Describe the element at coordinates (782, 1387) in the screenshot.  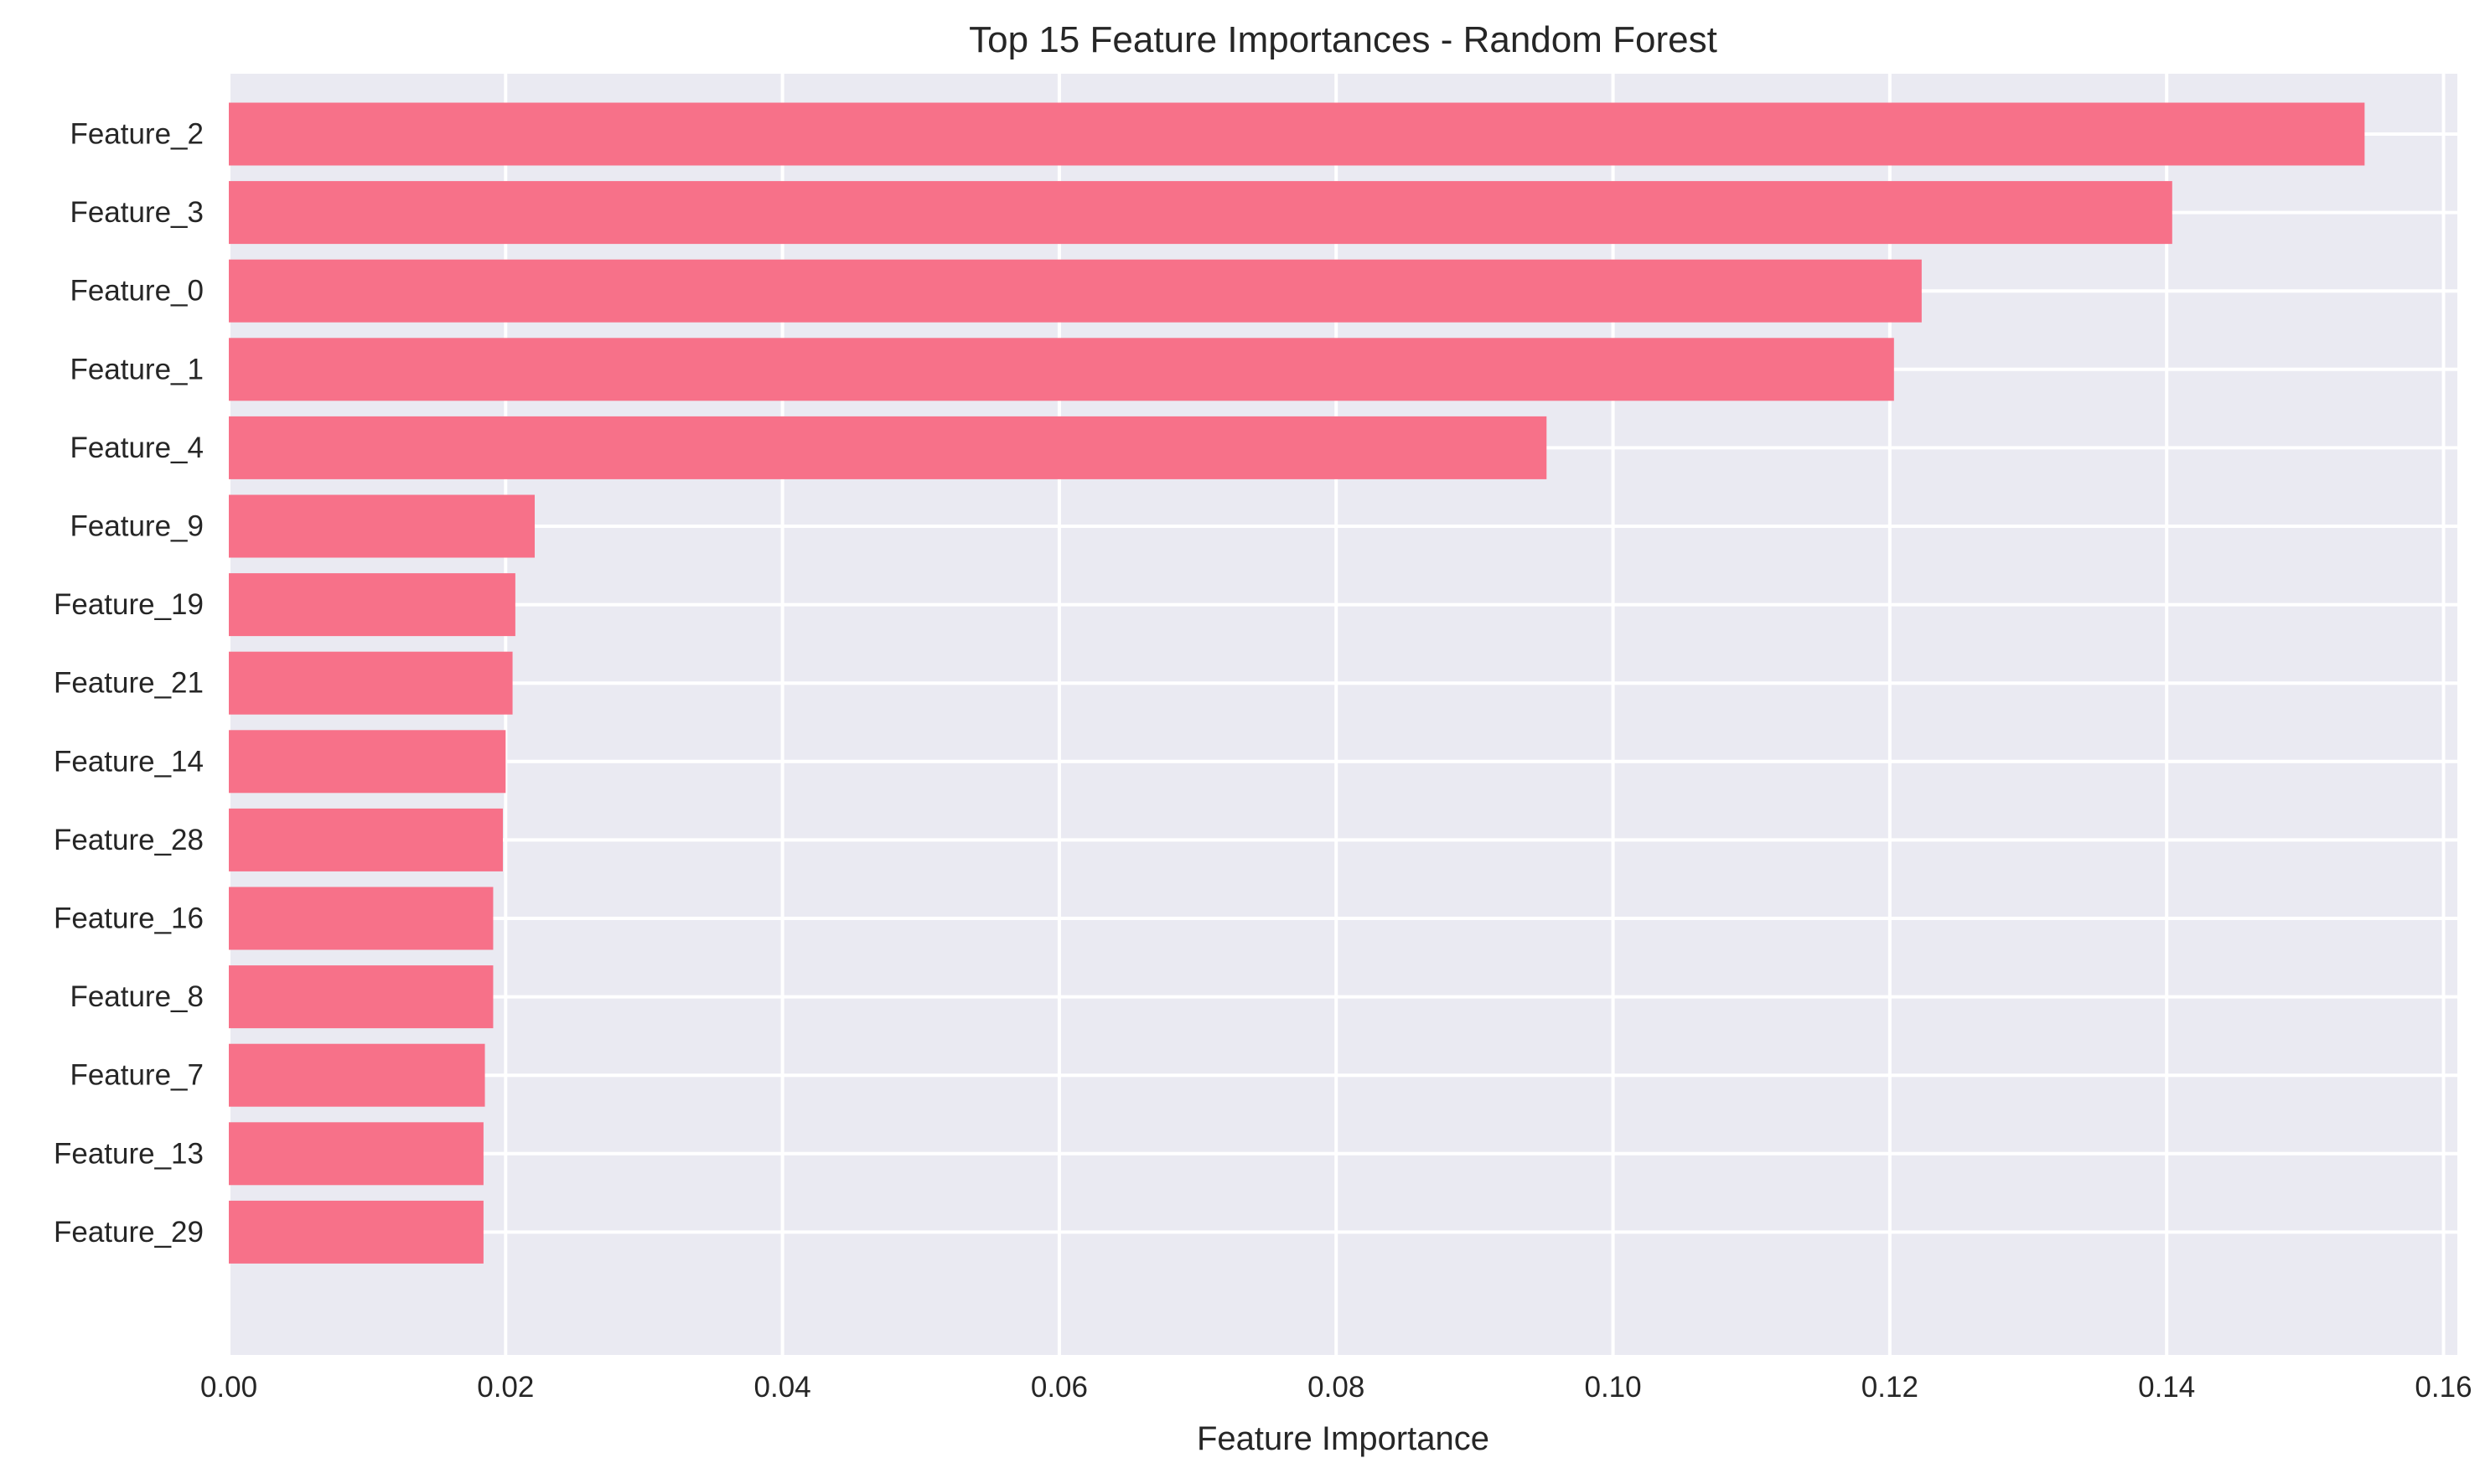
I see `x-tick-label: 0.04` at that location.